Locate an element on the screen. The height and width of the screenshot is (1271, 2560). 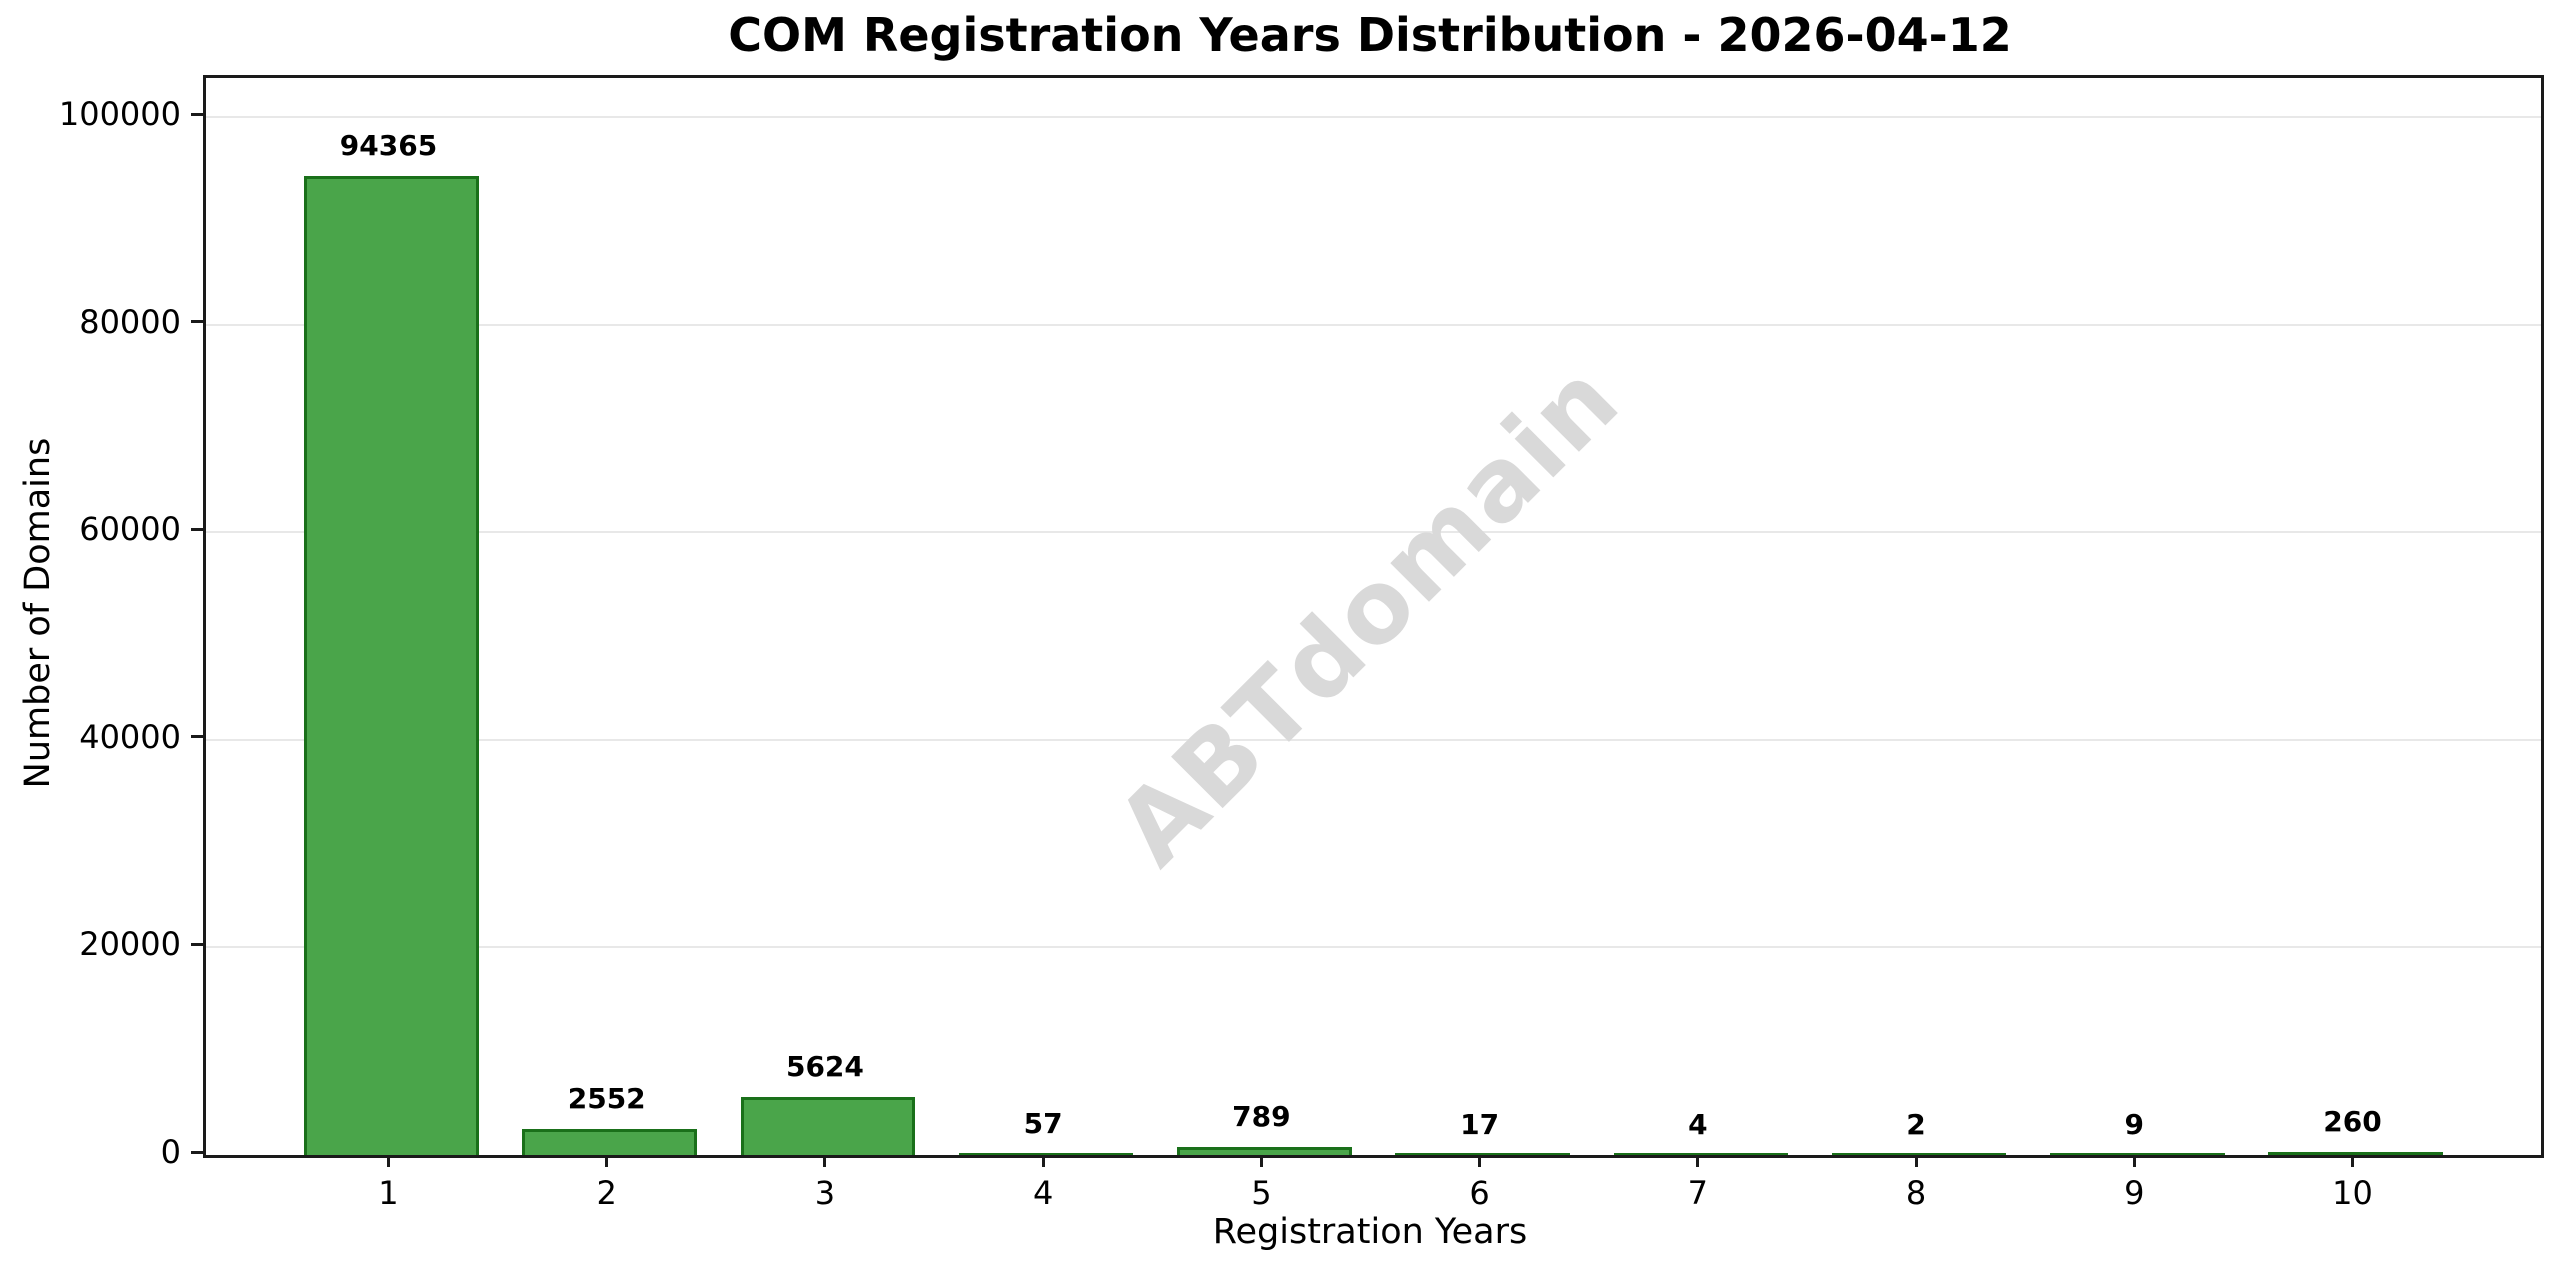
x-axis-tick-label: 3 is located at coordinates (825, 1193).